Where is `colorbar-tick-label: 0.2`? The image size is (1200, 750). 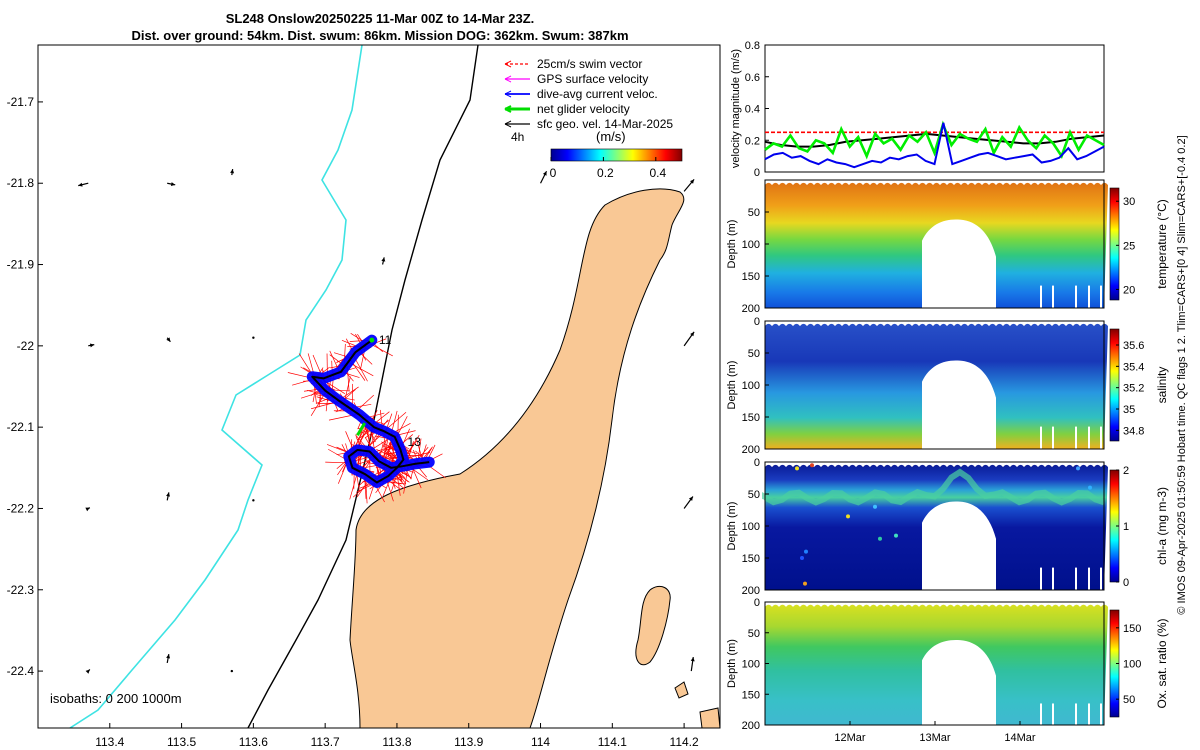
colorbar-tick-label: 0.2 is located at coordinates (605, 173).